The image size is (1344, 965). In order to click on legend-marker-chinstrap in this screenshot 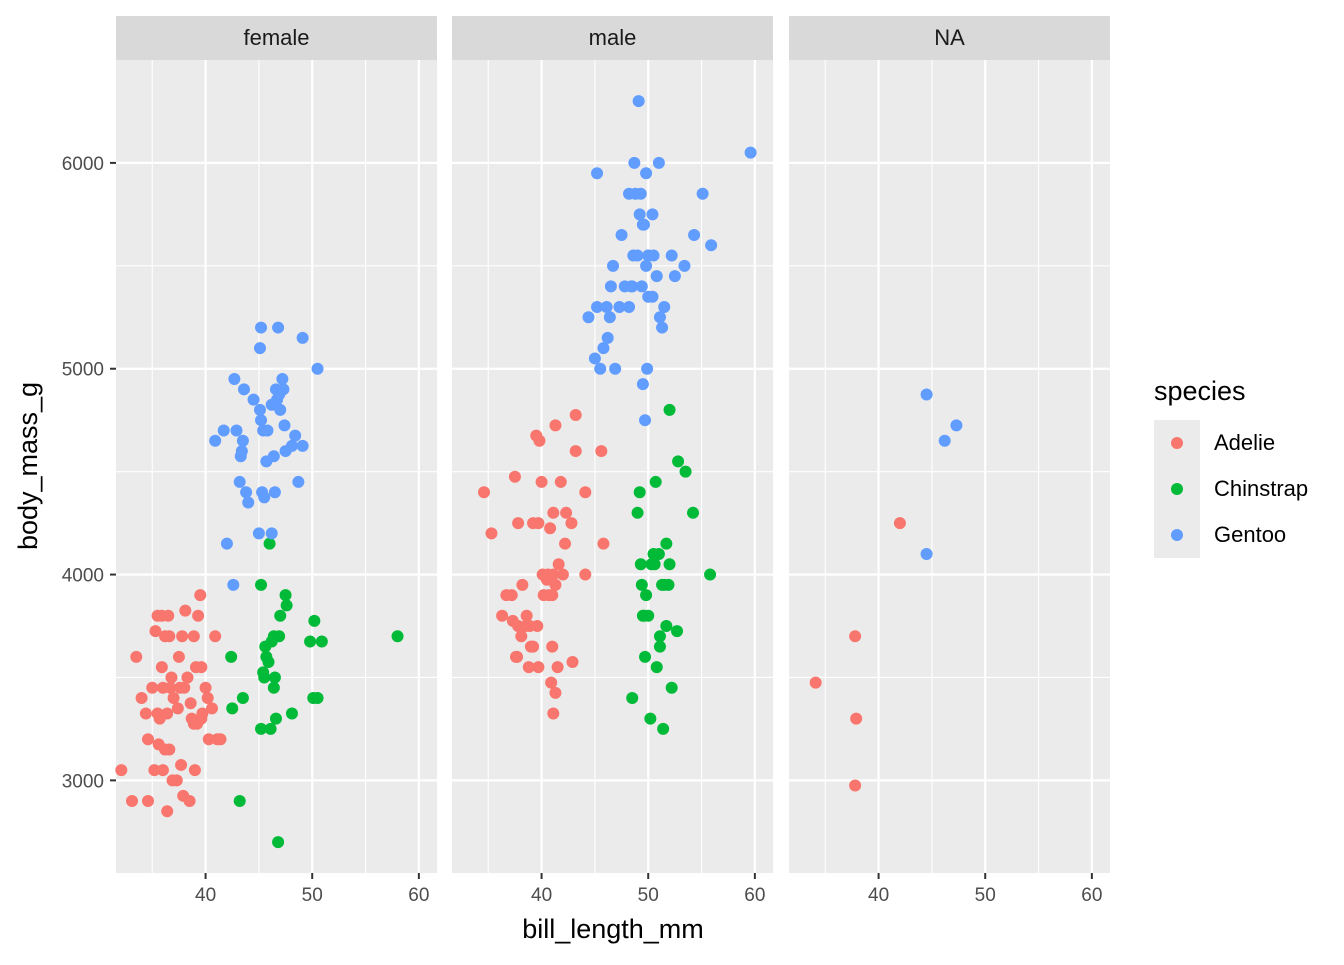, I will do `click(1177, 489)`.